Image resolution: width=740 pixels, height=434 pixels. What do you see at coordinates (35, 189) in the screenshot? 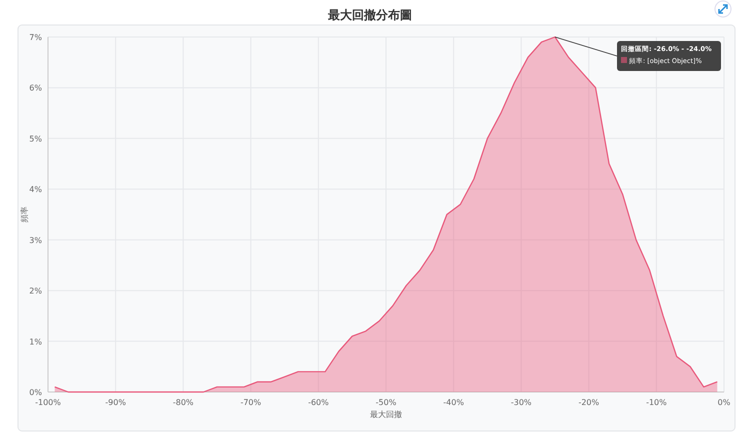
I see `y-tick-label: 4%` at bounding box center [35, 189].